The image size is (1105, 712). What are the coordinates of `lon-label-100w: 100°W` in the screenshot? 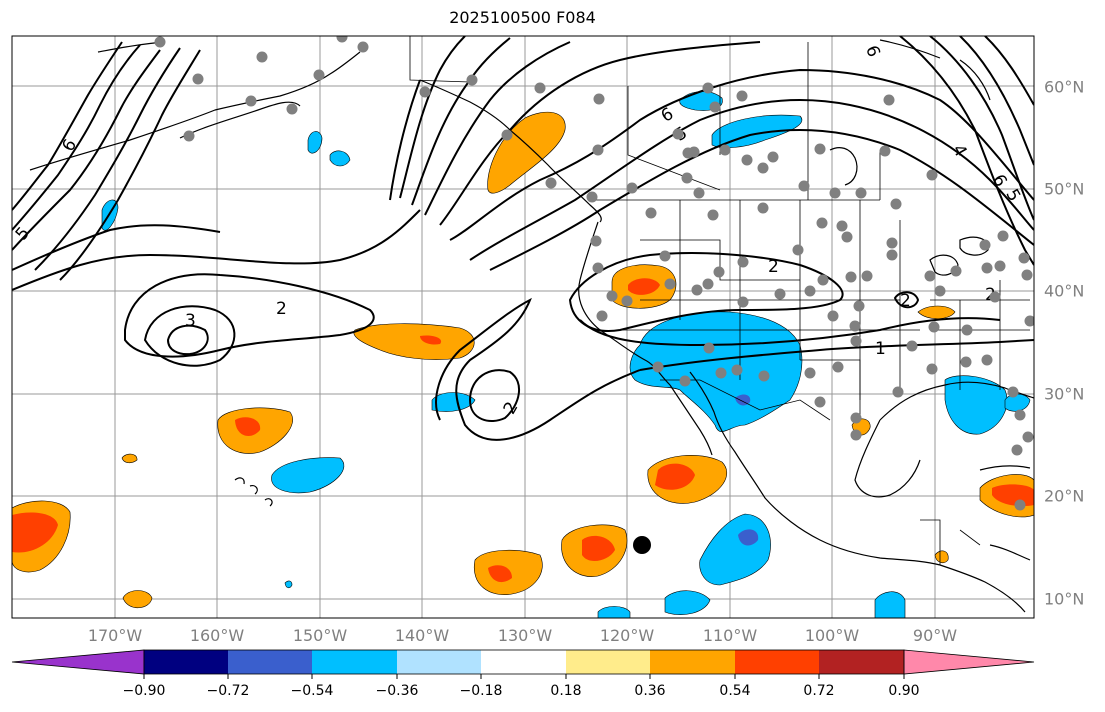 It's located at (832, 635).